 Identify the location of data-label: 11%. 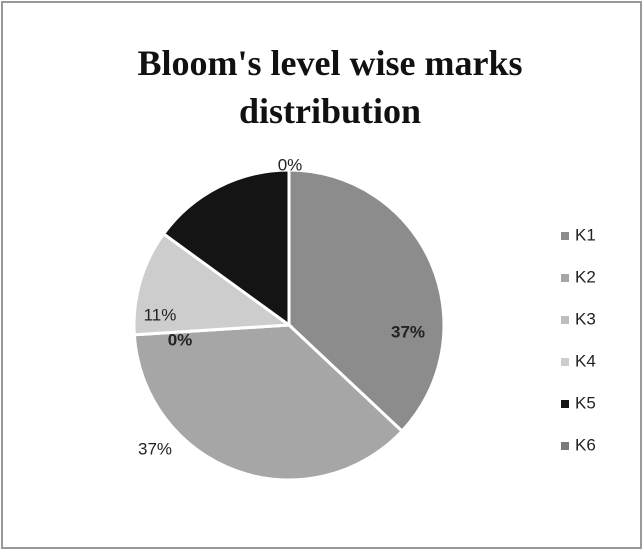
(160, 314).